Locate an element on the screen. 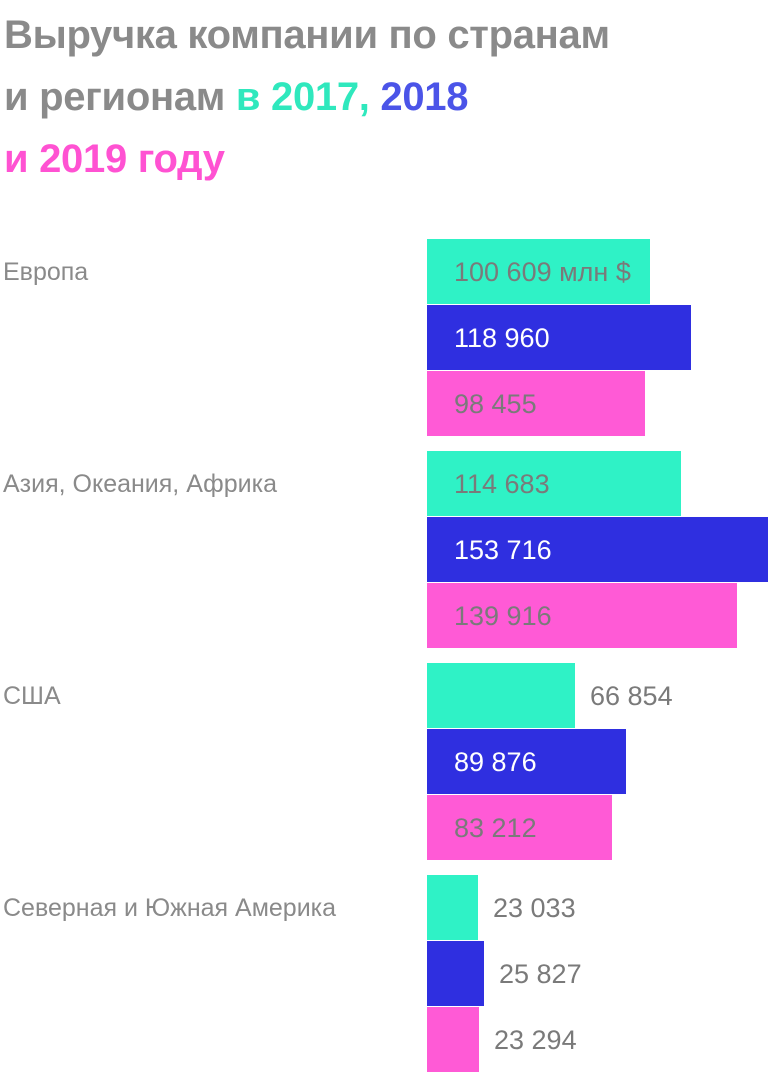 The height and width of the screenshot is (1075, 768). value-label-2019-category-1: 98 455 is located at coordinates (495, 404).